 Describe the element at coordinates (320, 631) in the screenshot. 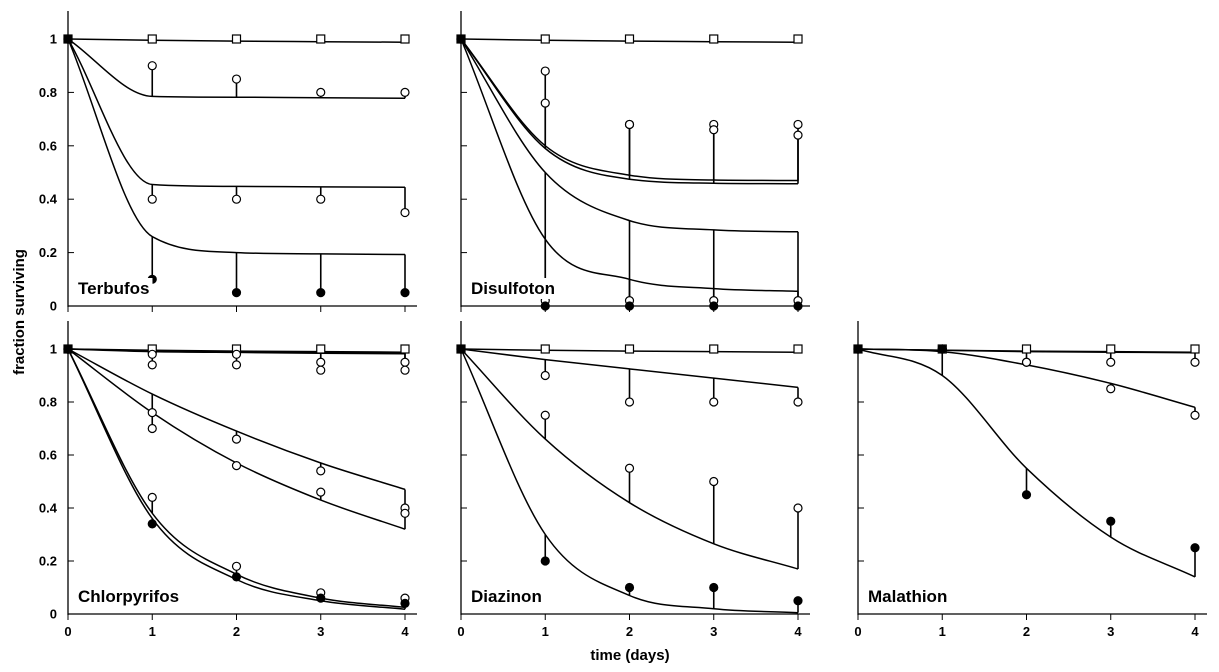

I see `x-tick-label: 3` at that location.